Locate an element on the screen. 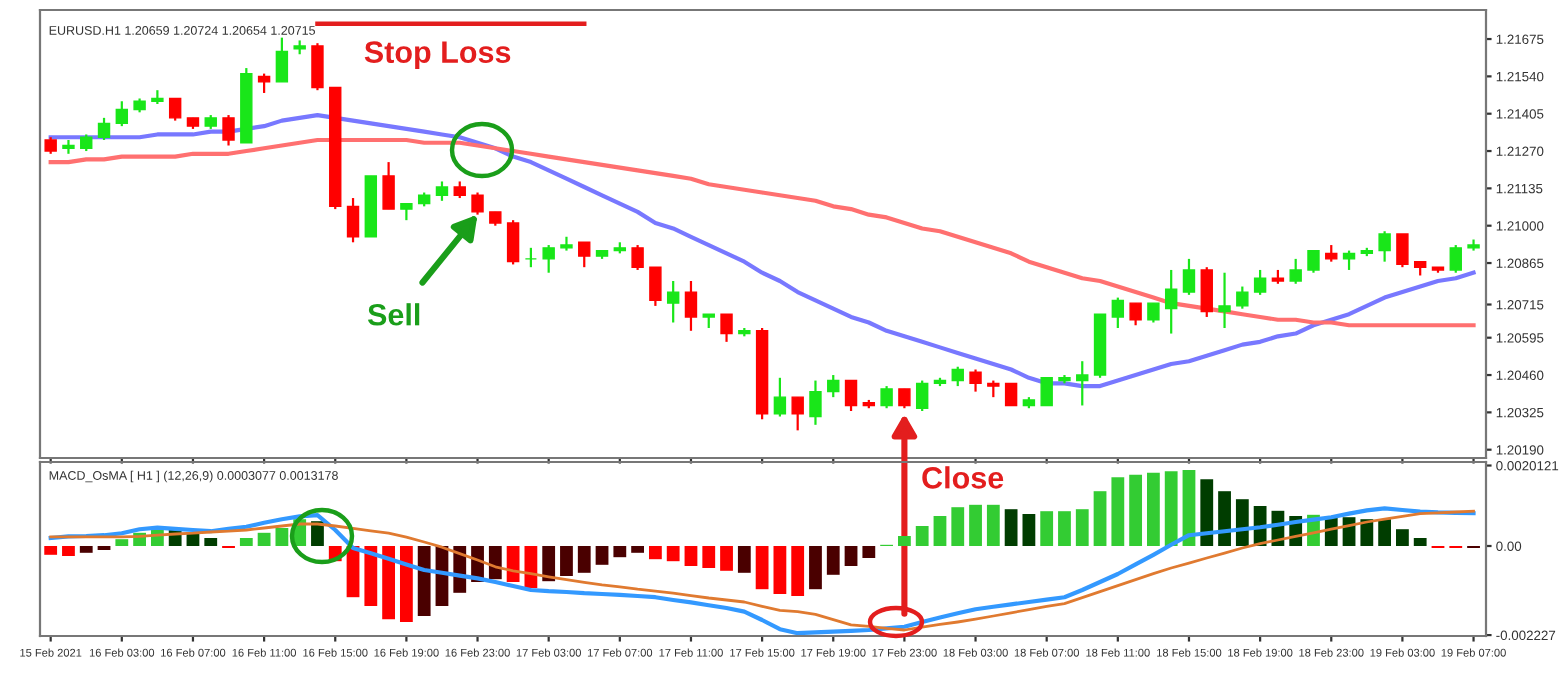 This screenshot has width=1560, height=692. annotation: Close is located at coordinates (963, 477).